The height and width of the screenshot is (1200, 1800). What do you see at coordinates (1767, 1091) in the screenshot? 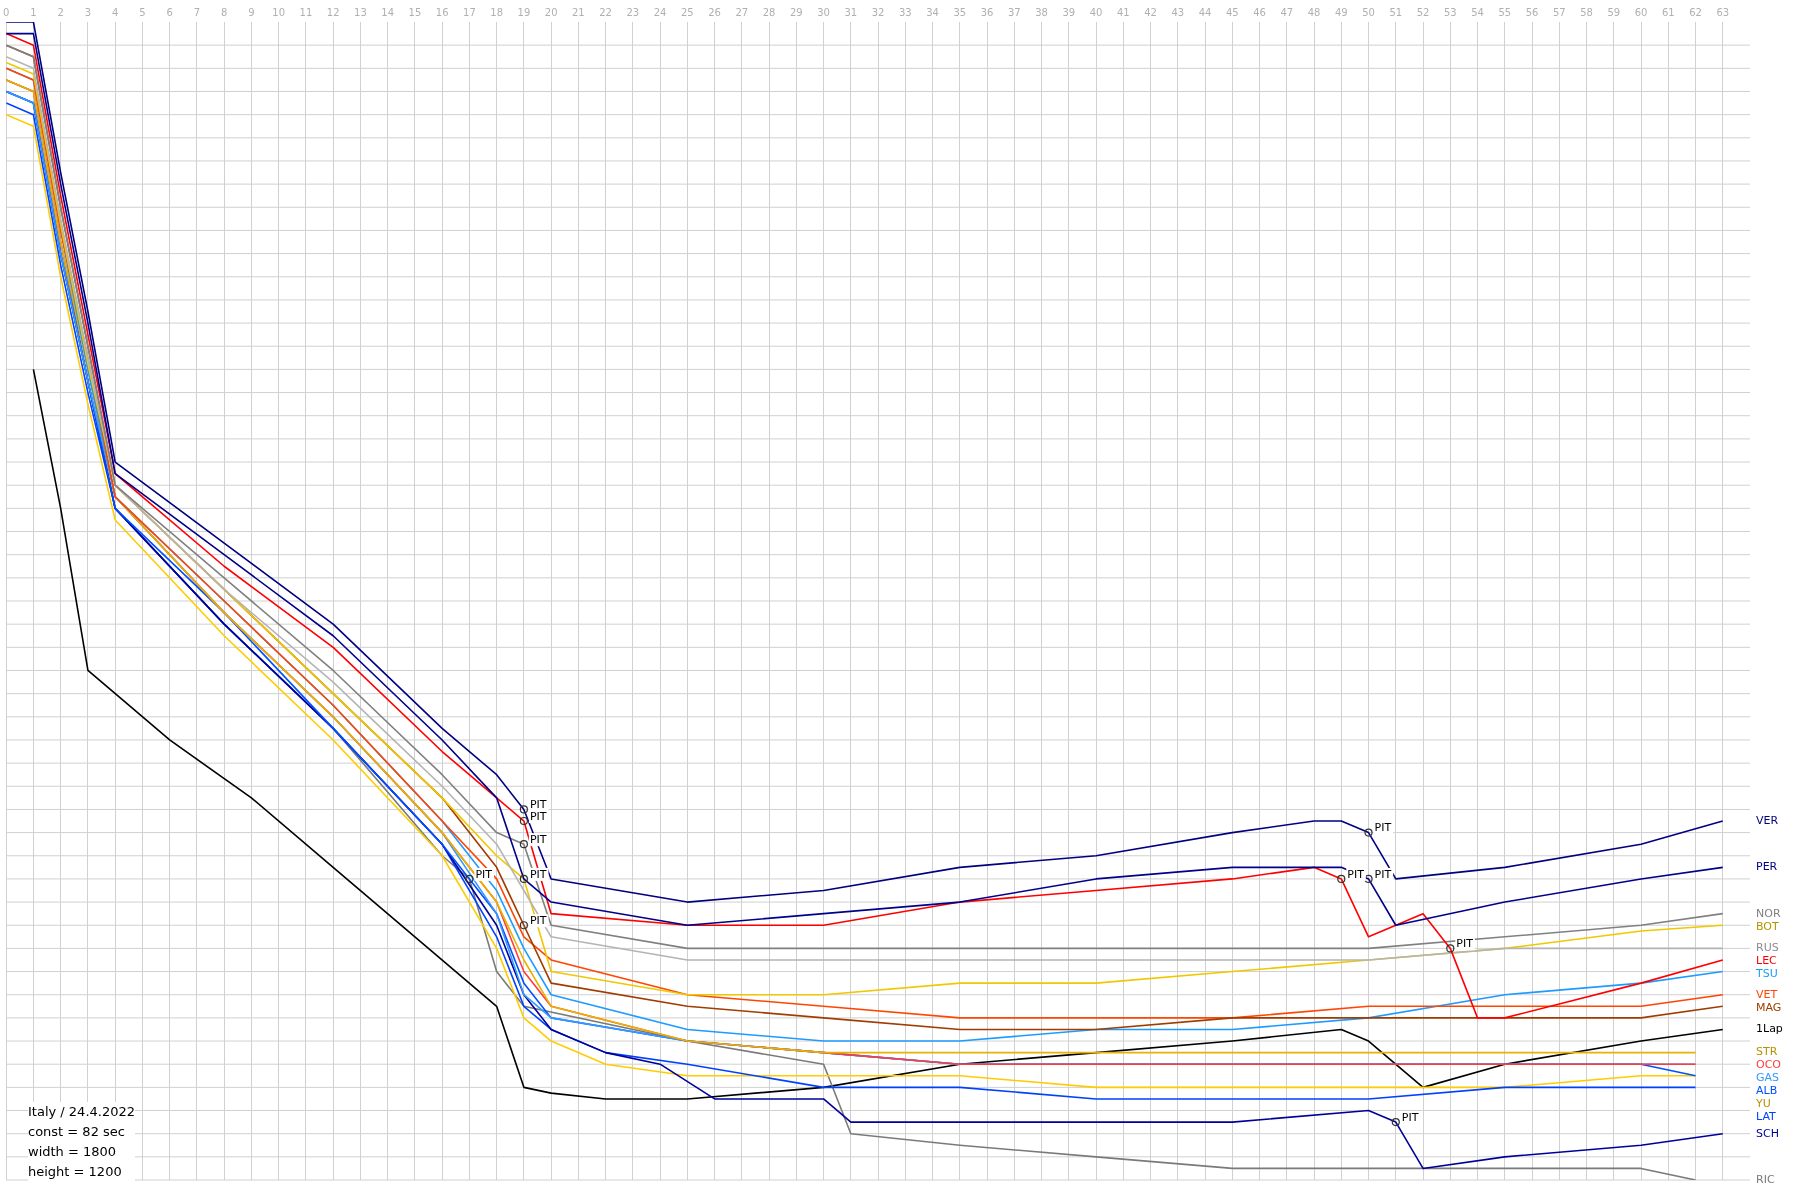
I see `text: ALB` at bounding box center [1767, 1091].